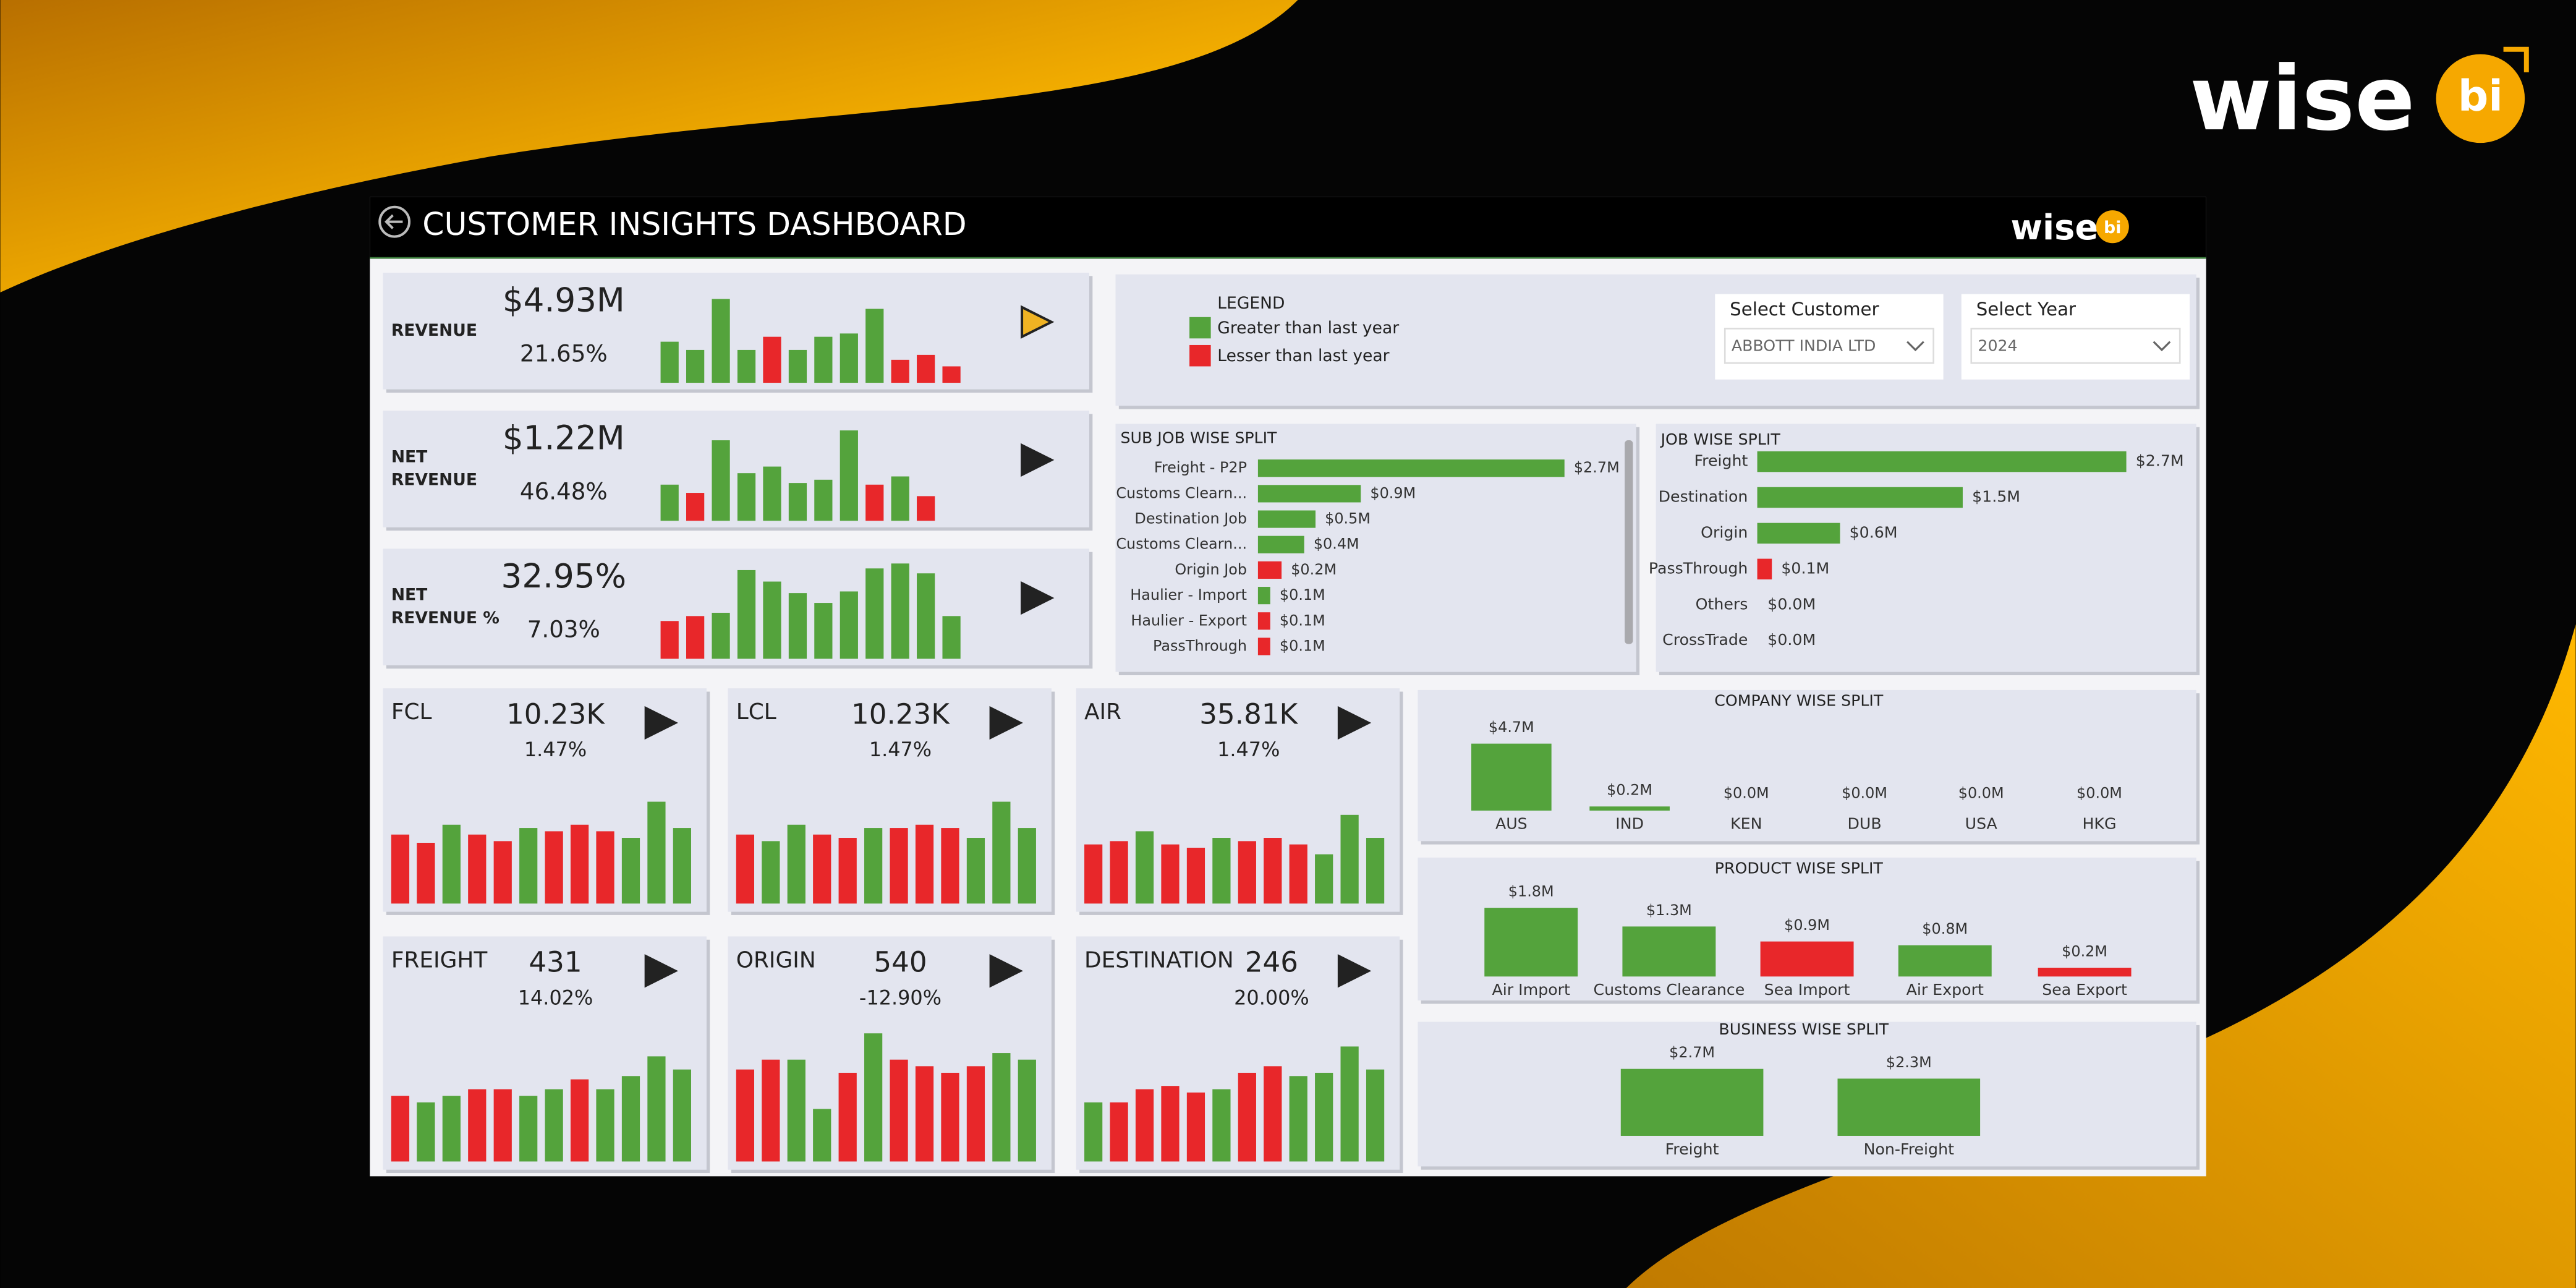 Image resolution: width=2576 pixels, height=1288 pixels. What do you see at coordinates (1692, 1052) in the screenshot?
I see `value-label: $2.7M` at bounding box center [1692, 1052].